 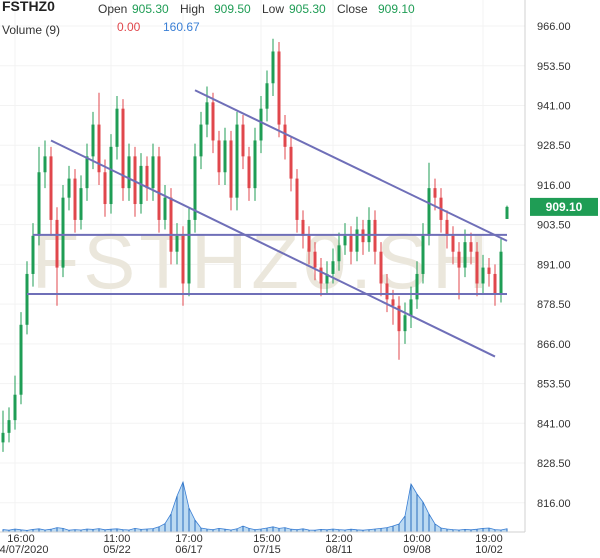 What do you see at coordinates (489, 550) in the screenshot?
I see `x-tick-label: 10/02` at bounding box center [489, 550].